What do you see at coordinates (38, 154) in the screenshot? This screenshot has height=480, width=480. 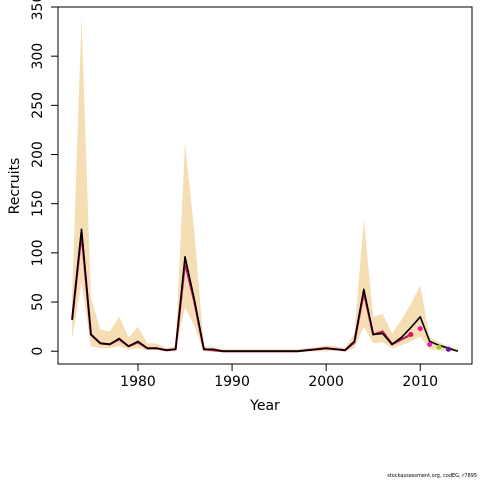 I see `y-tick-label-200: 200` at bounding box center [38, 154].